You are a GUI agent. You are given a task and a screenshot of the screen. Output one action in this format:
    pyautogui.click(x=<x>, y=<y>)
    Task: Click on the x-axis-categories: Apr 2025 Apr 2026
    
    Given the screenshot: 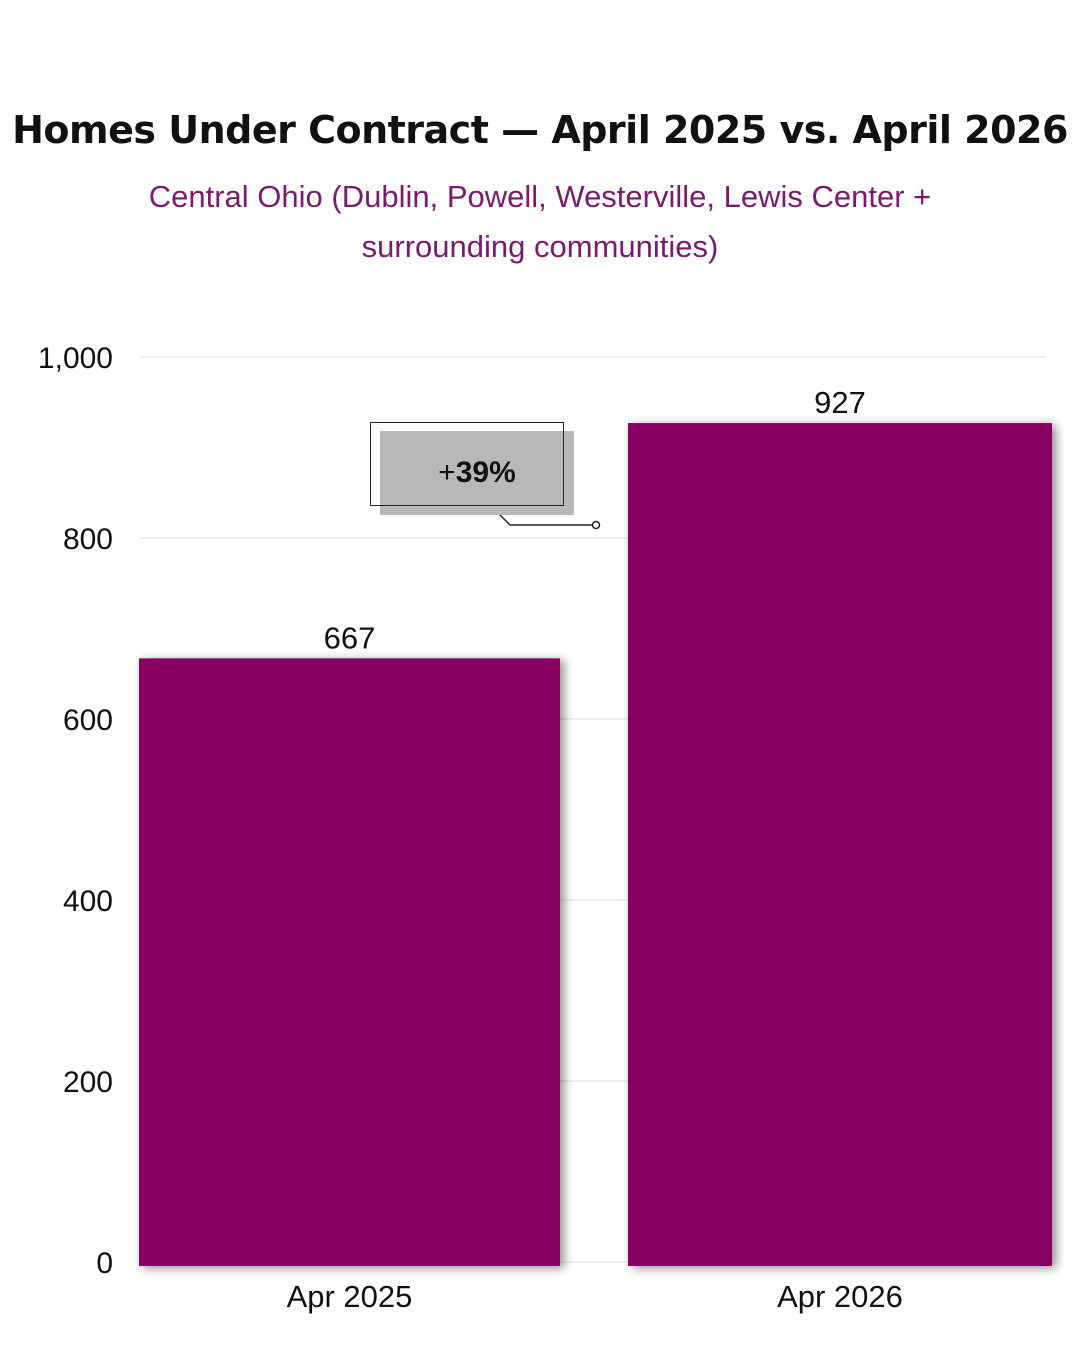 What is the action you would take?
    pyautogui.click(x=595, y=1296)
    